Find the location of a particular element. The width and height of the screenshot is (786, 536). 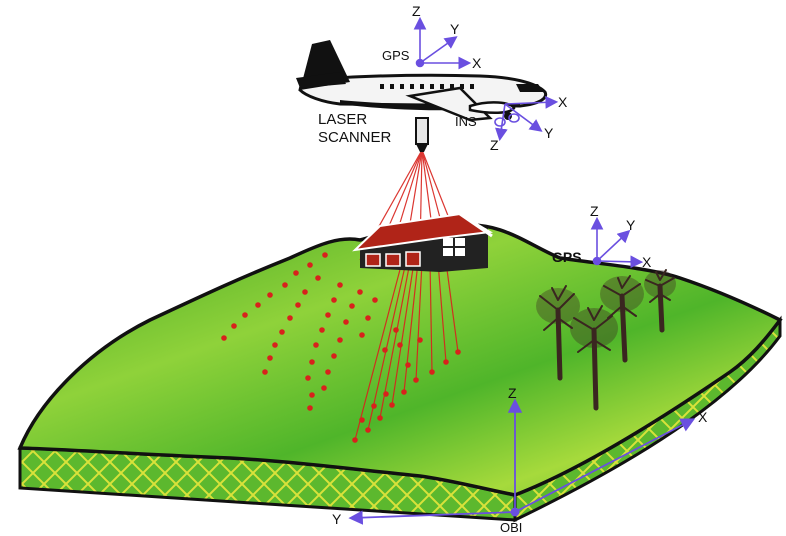

tree-icon is located at coordinates (606, 340).